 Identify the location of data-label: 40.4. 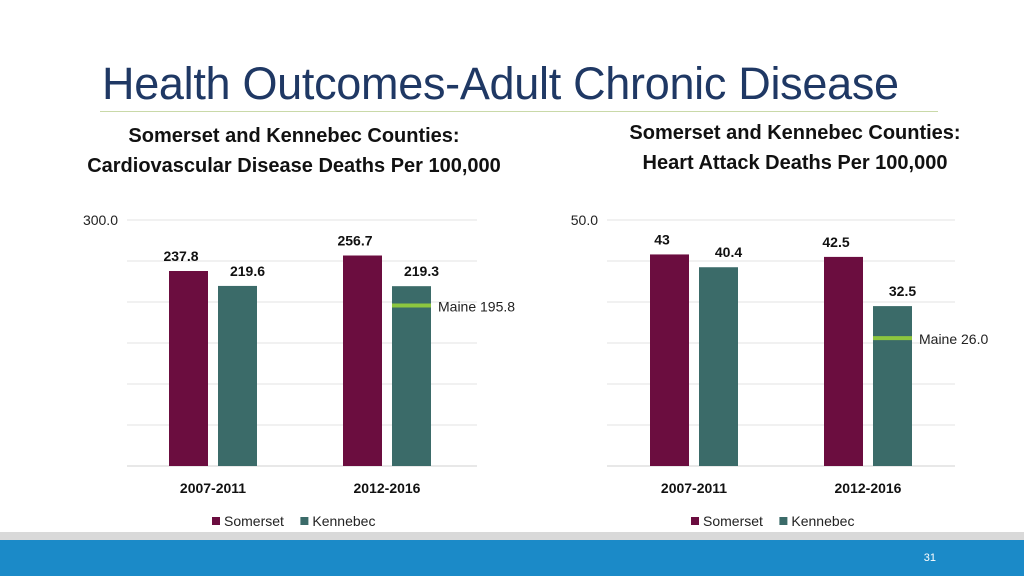
(728, 252).